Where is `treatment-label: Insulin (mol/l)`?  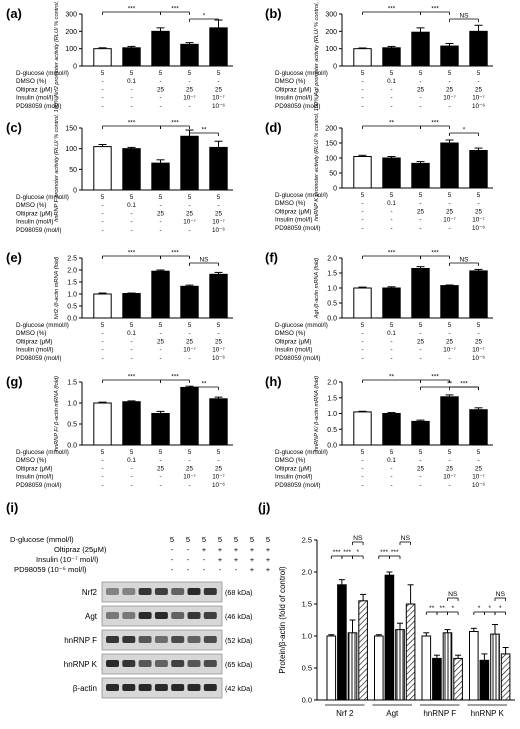
treatment-label: Insulin (mol/l) is located at coordinates (293, 98).